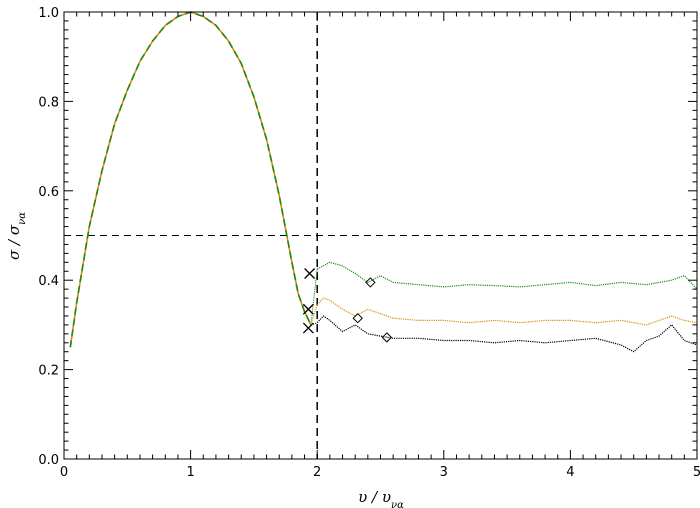 Image resolution: width=700 pixels, height=508 pixels. Describe the element at coordinates (374, 497) in the screenshot. I see `x-axis-label-main: υ / υ` at that location.